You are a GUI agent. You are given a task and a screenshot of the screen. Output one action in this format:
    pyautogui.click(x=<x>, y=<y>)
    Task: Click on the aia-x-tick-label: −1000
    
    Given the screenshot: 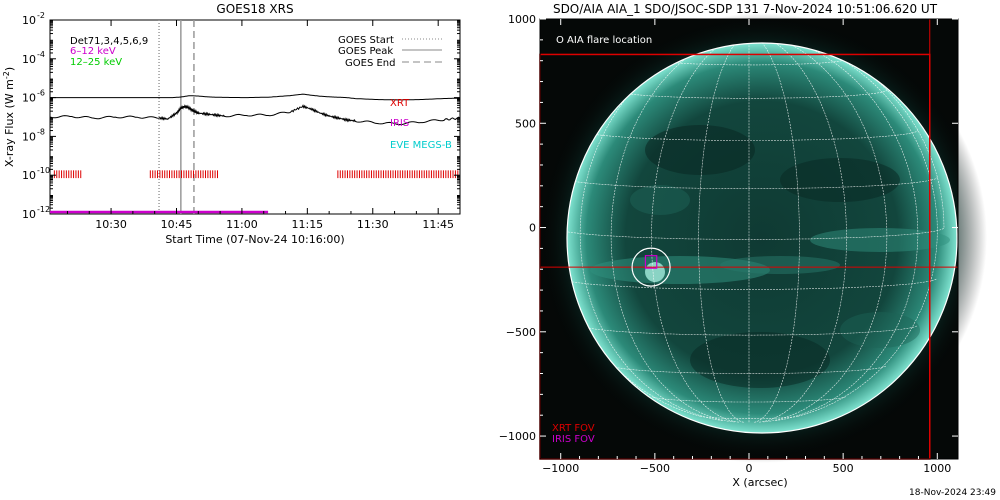 What is the action you would take?
    pyautogui.click(x=560, y=468)
    